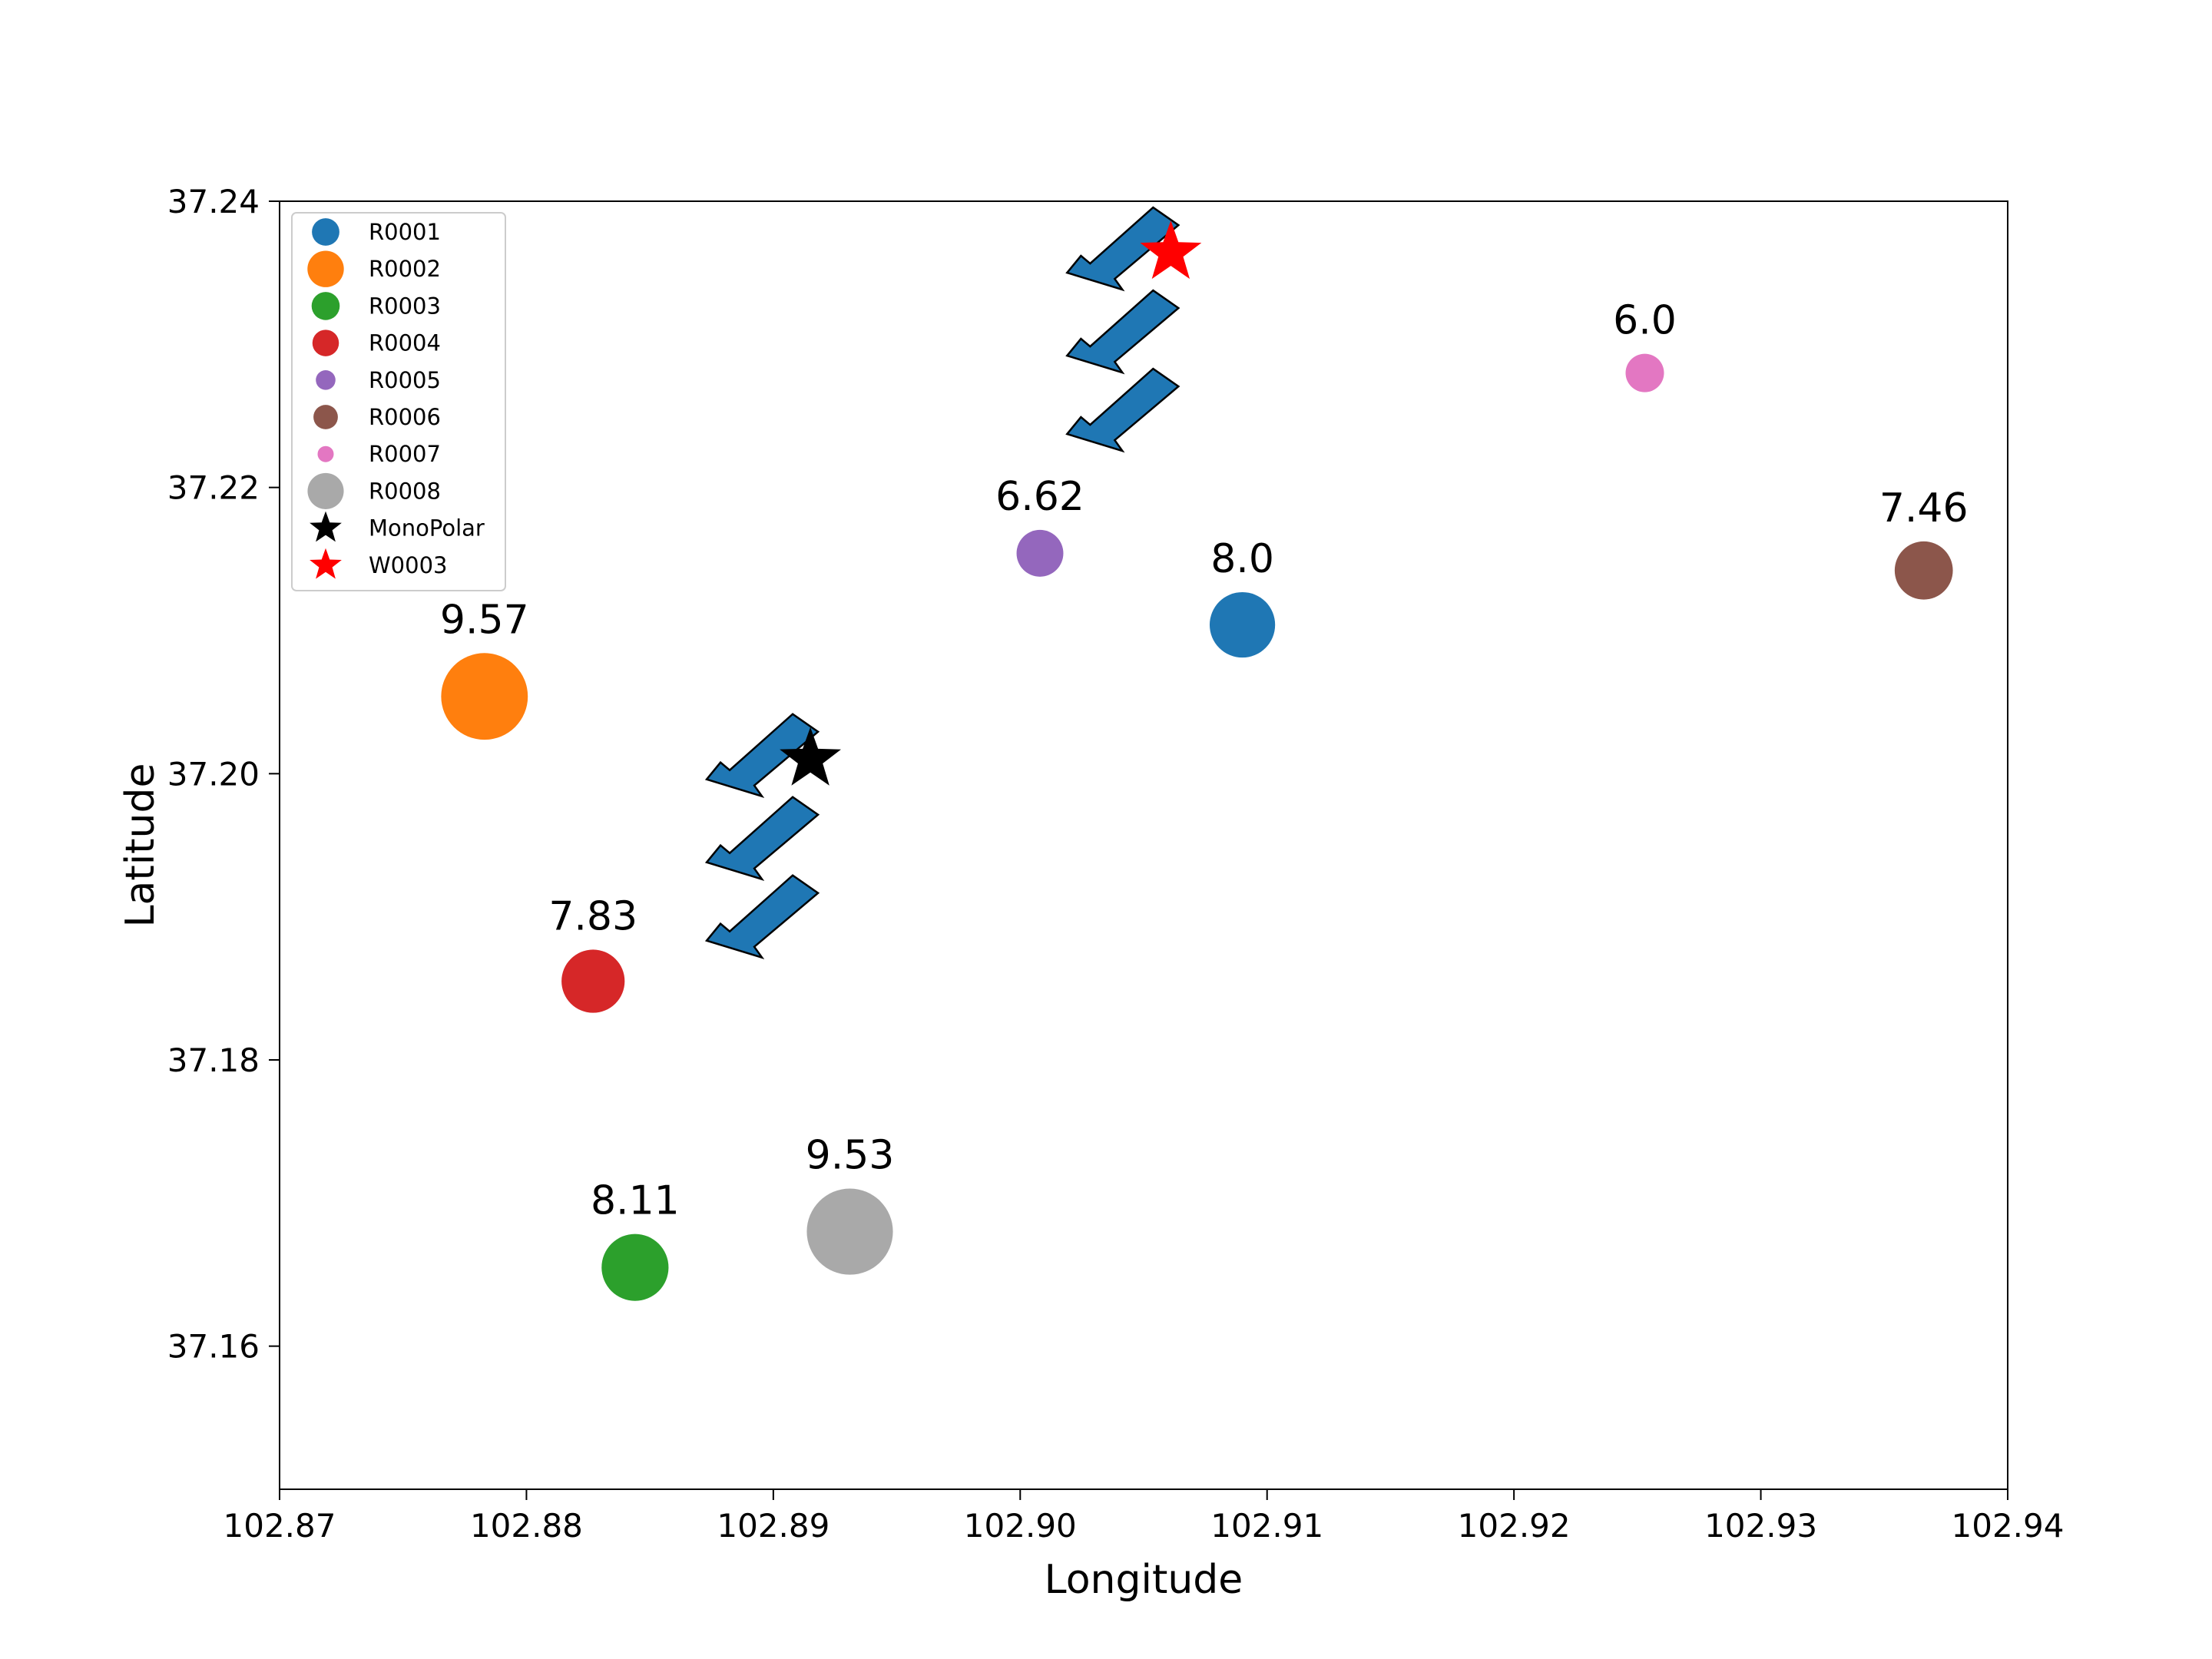 The height and width of the screenshot is (1659, 2212). I want to click on x-tick-label: 102.92, so click(1514, 1526).